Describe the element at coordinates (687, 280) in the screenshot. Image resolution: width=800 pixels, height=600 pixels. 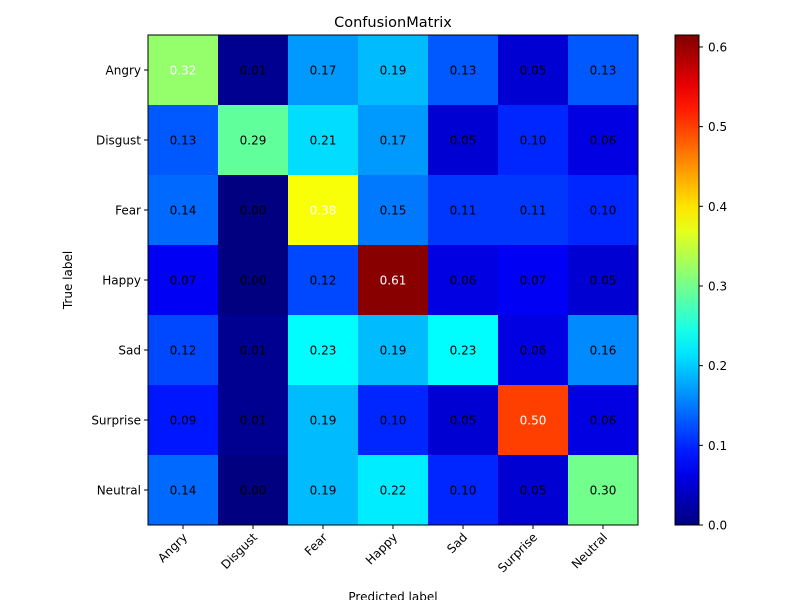
I see `colorbar` at that location.